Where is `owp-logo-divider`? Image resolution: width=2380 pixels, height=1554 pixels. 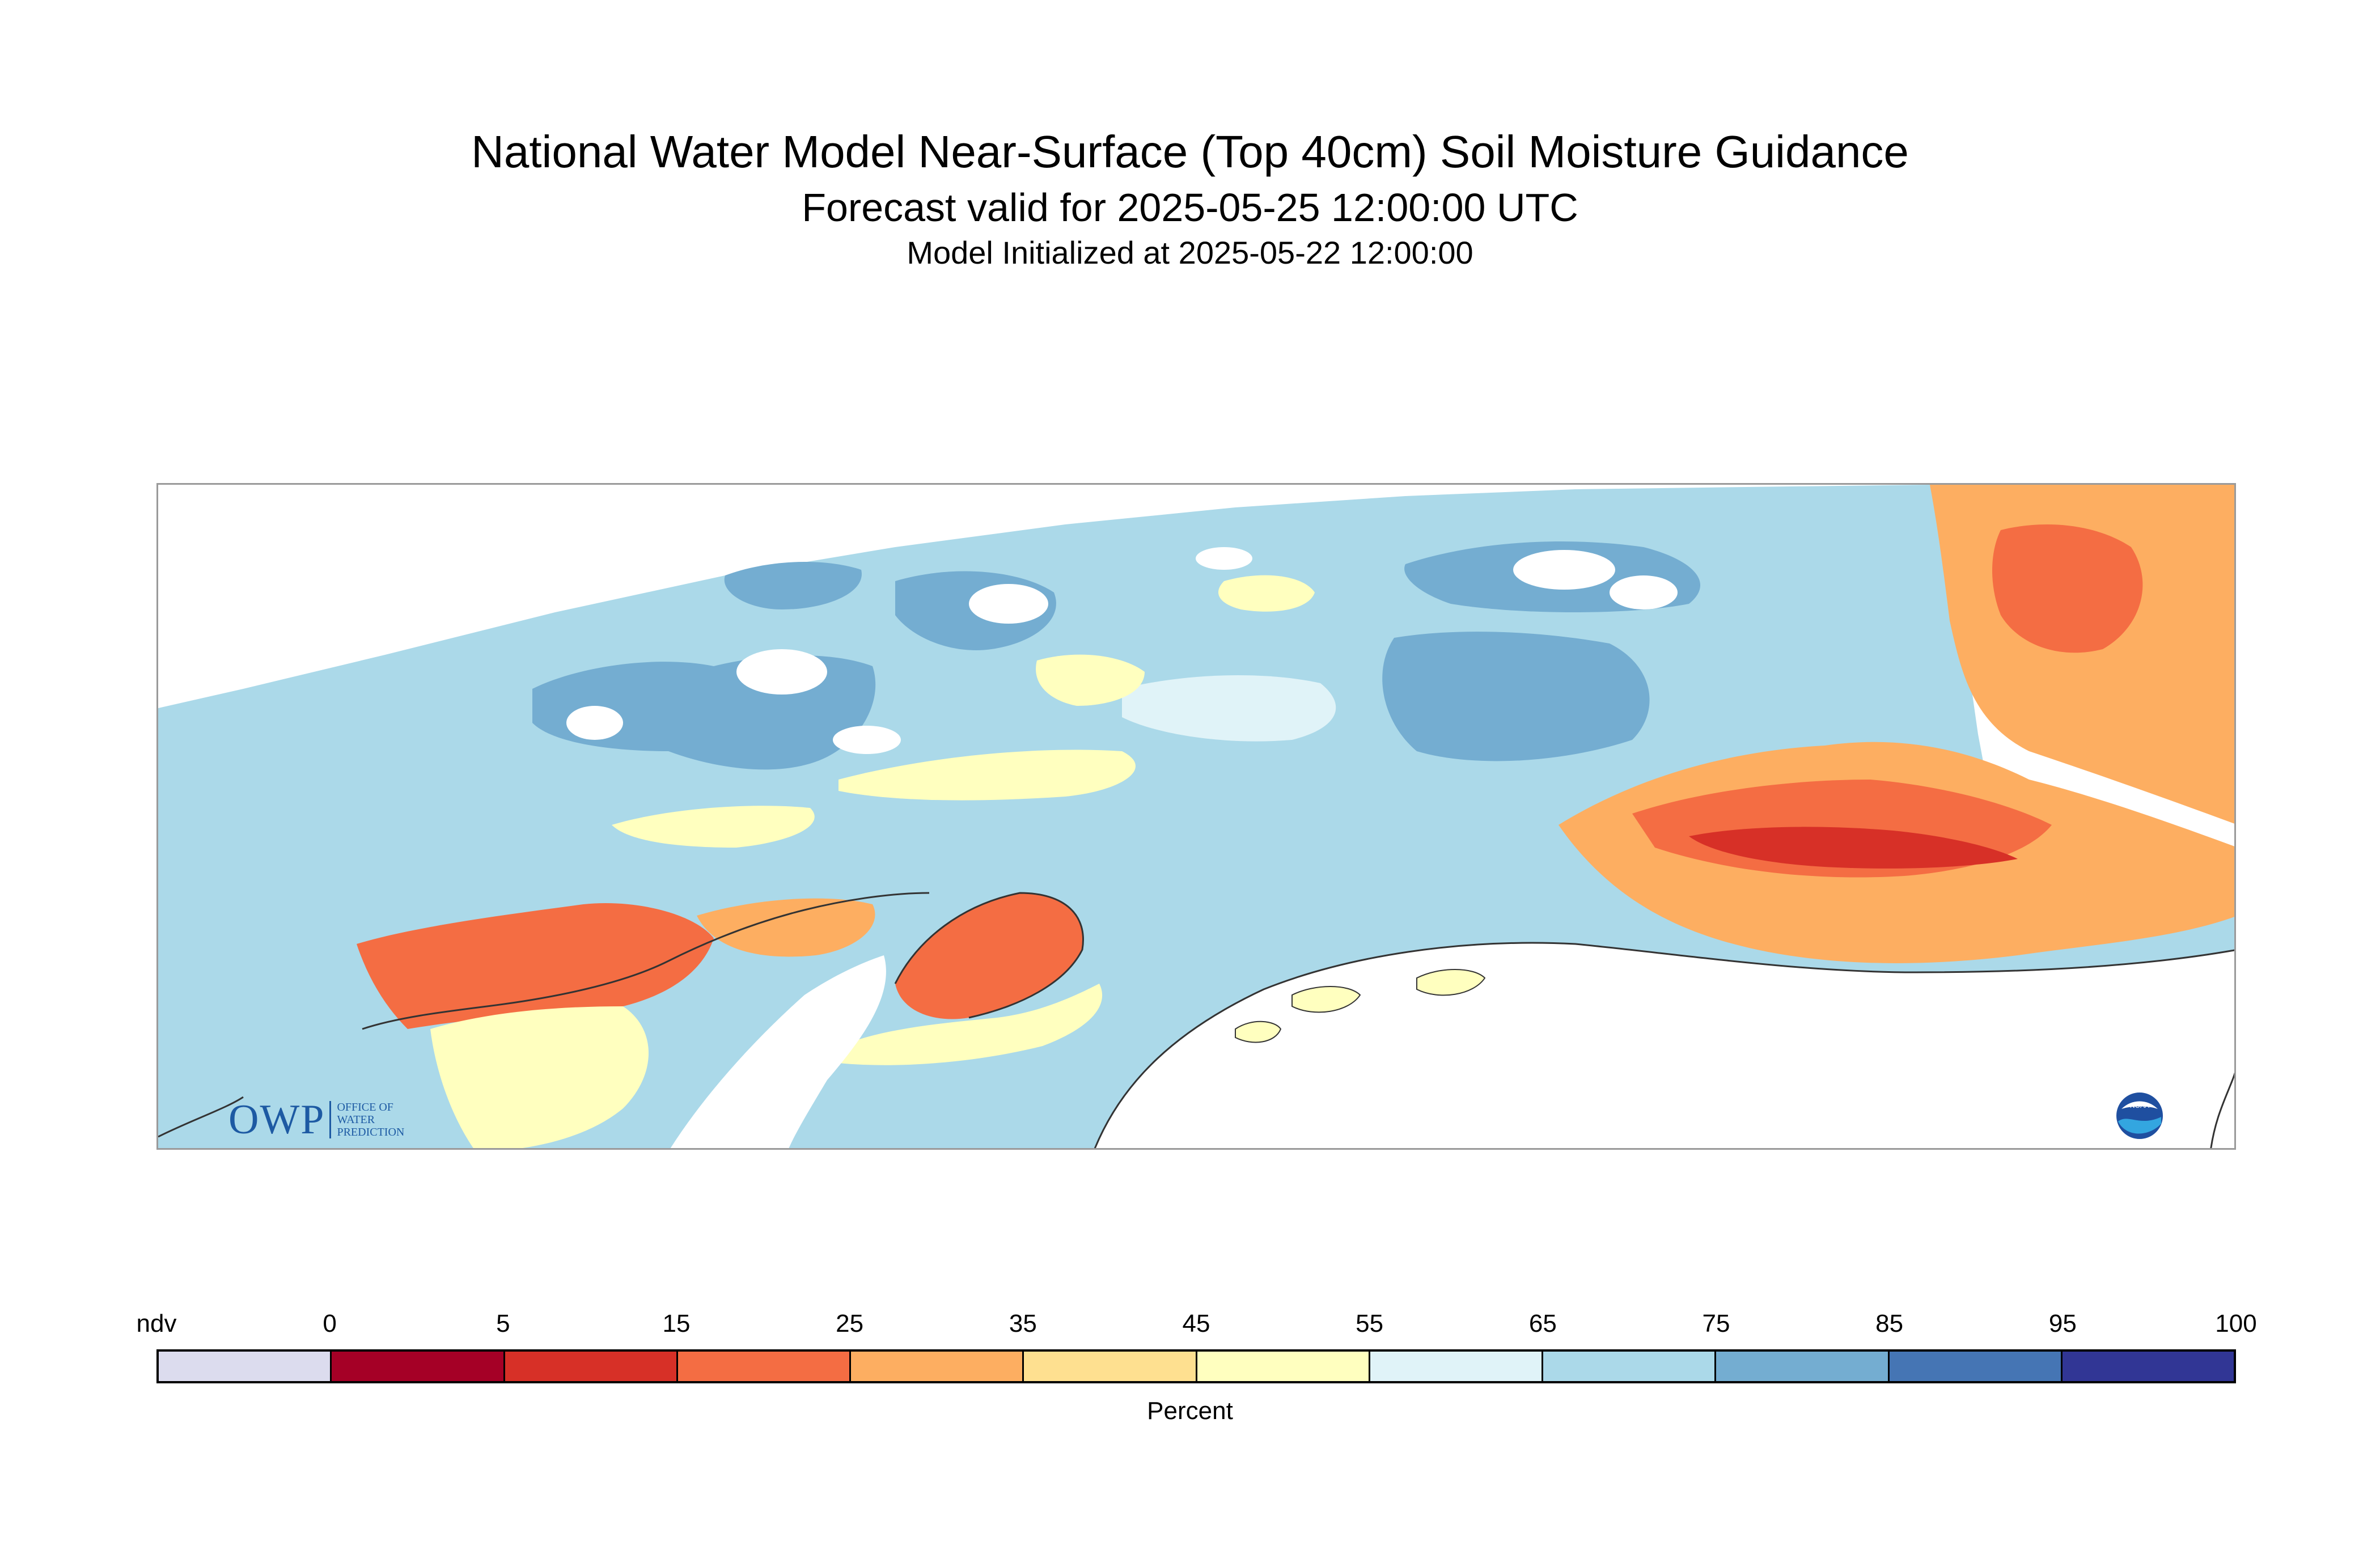
owp-logo-divider is located at coordinates (331, 1120).